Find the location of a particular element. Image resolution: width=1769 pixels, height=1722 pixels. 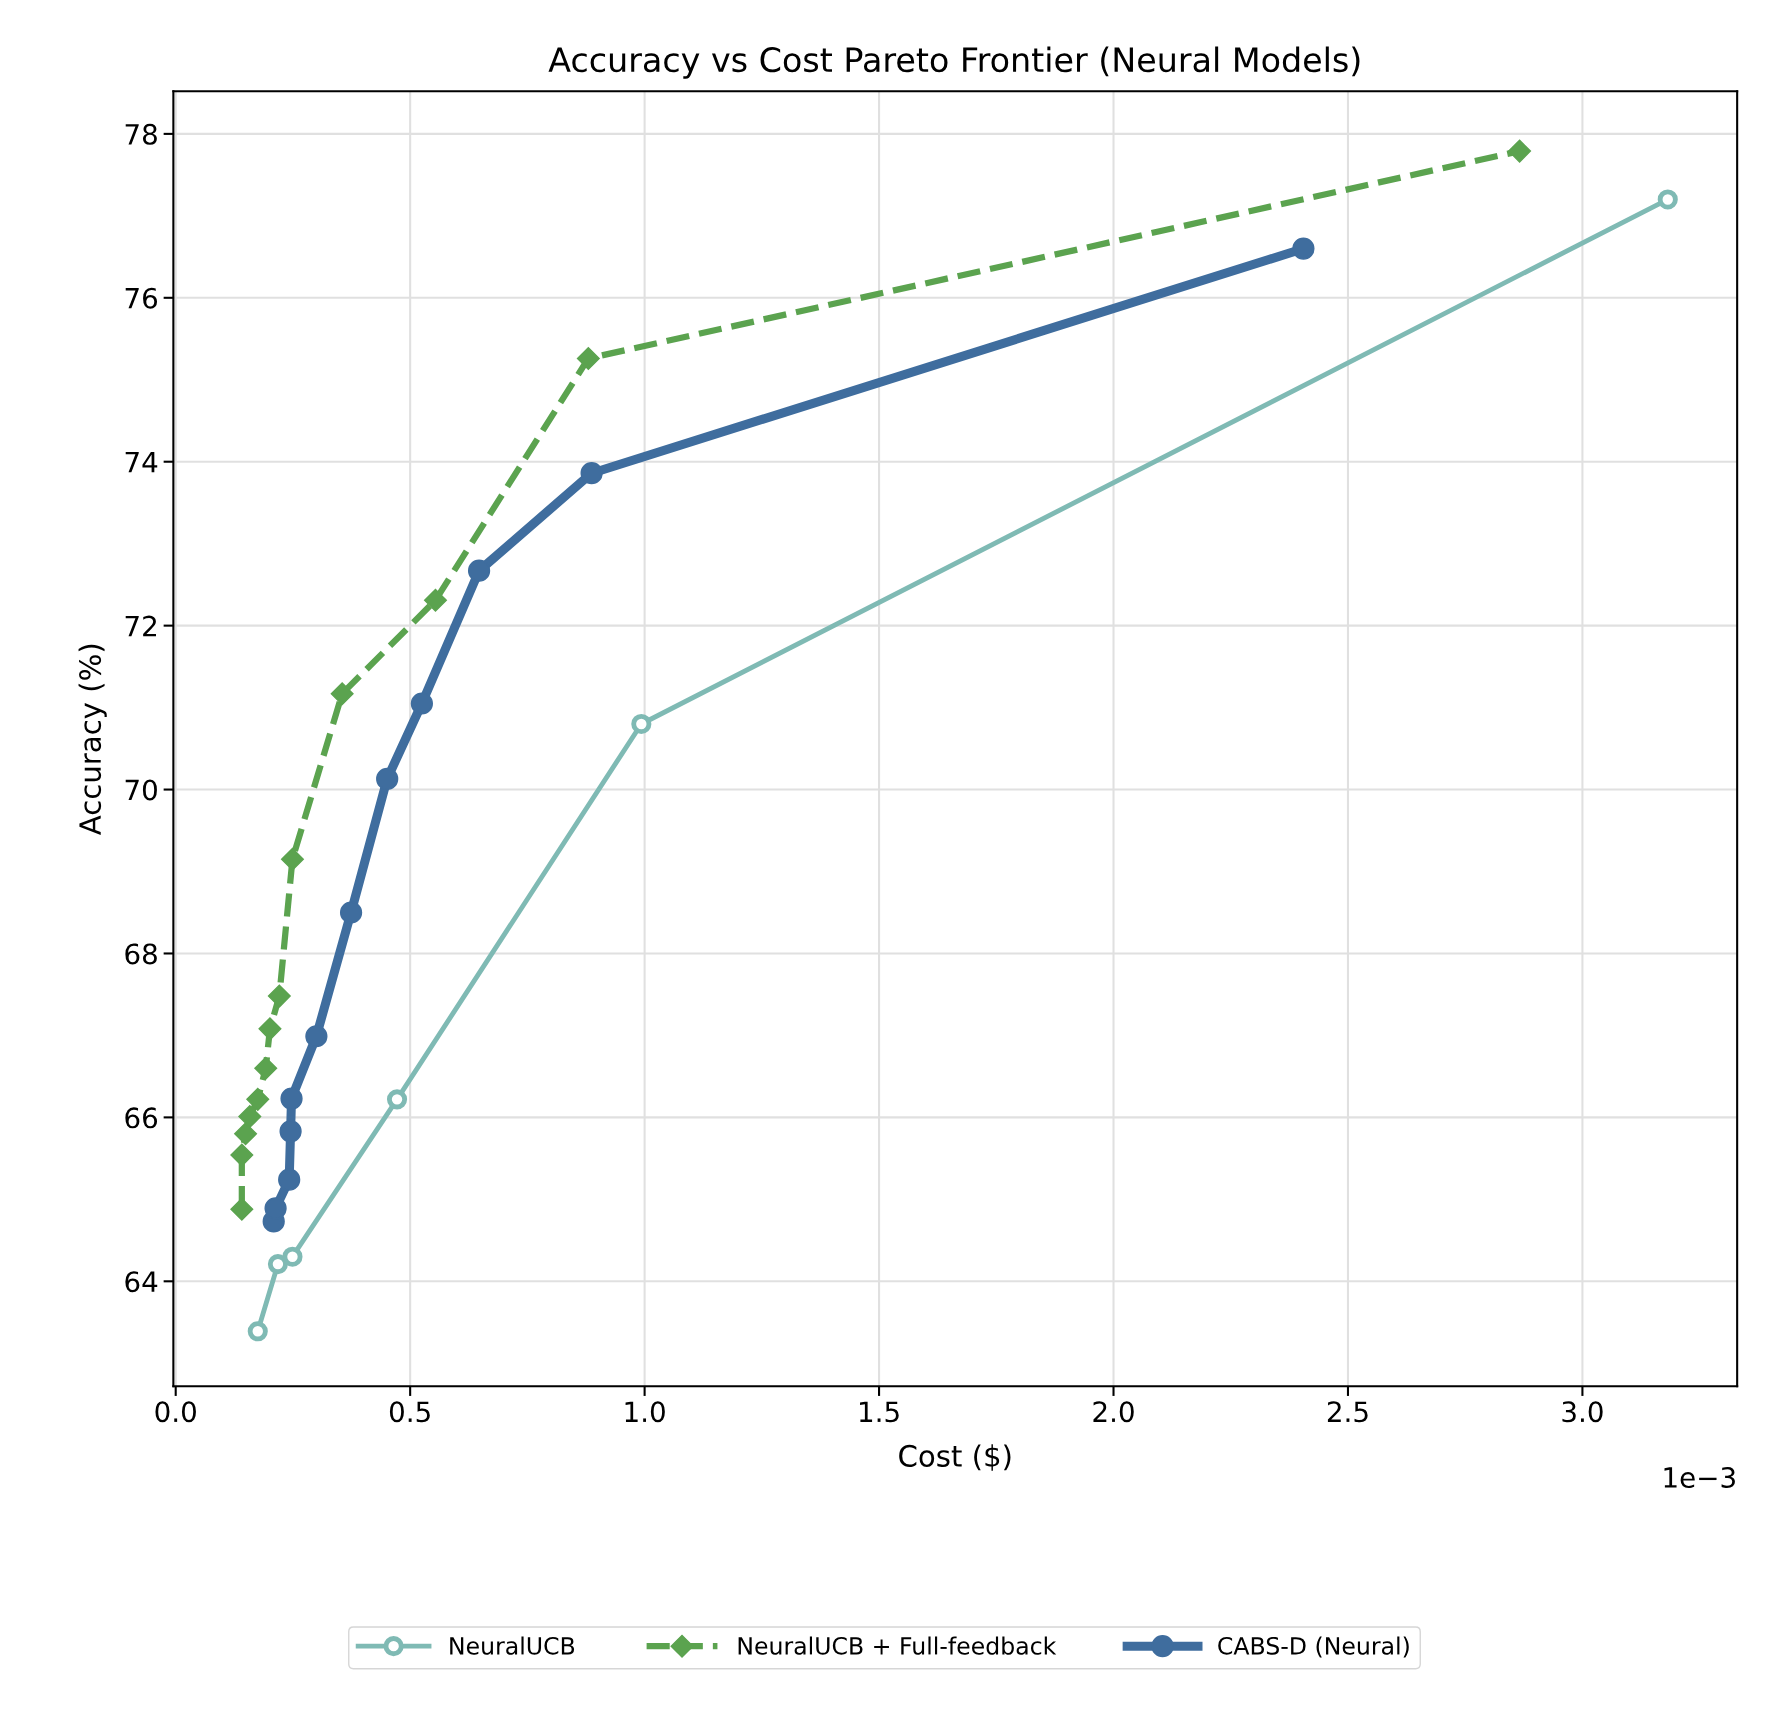

x-tick-label: 0.0 is located at coordinates (175, 1412).